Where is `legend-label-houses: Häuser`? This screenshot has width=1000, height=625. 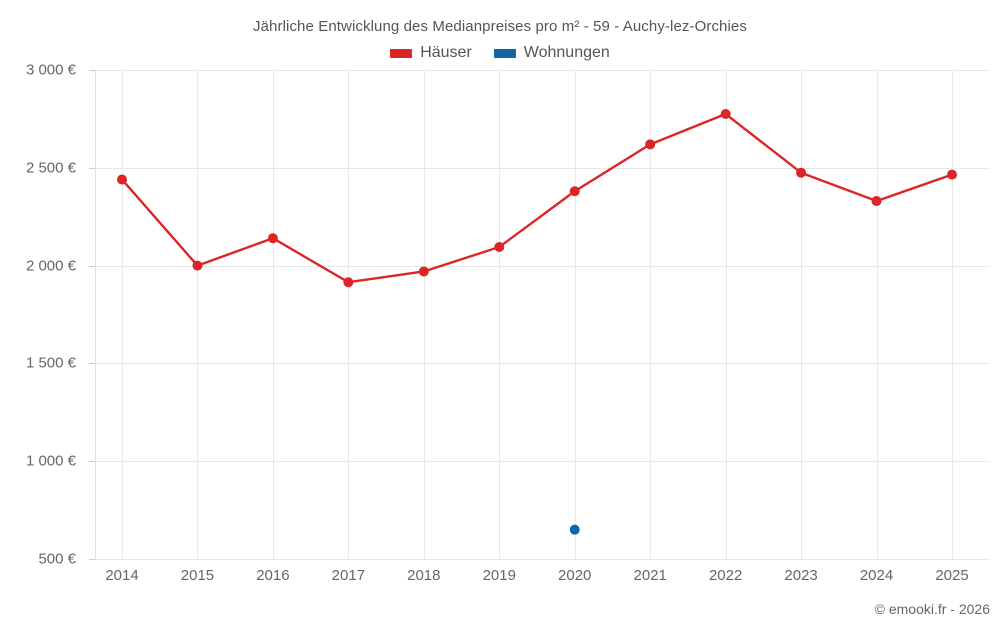 legend-label-houses: Häuser is located at coordinates (446, 52).